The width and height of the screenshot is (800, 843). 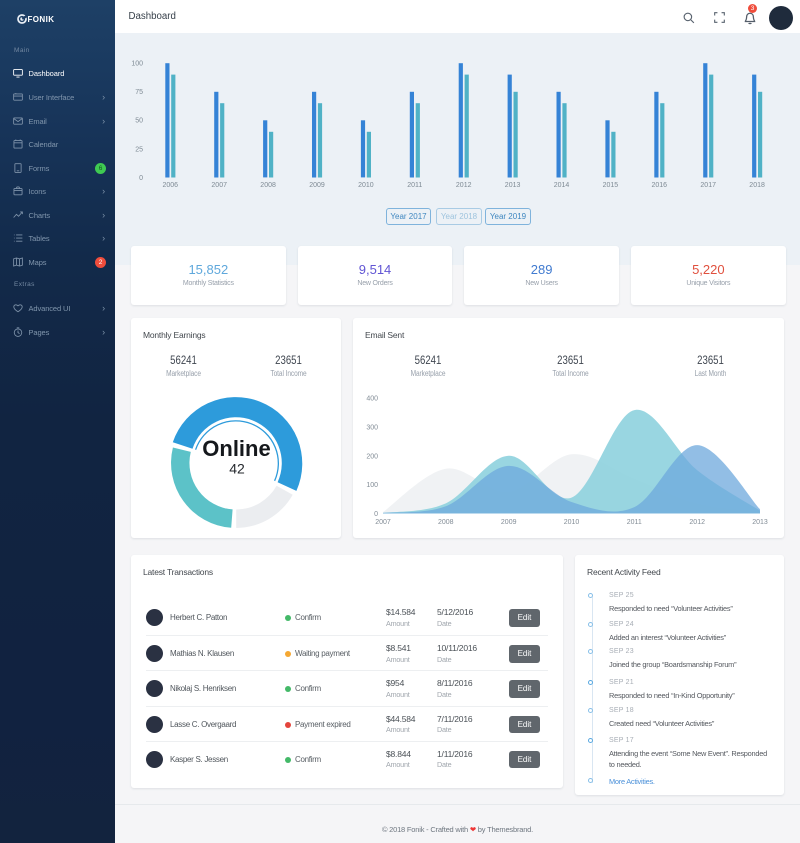 I want to click on svg-text: 200, so click(x=372, y=456).